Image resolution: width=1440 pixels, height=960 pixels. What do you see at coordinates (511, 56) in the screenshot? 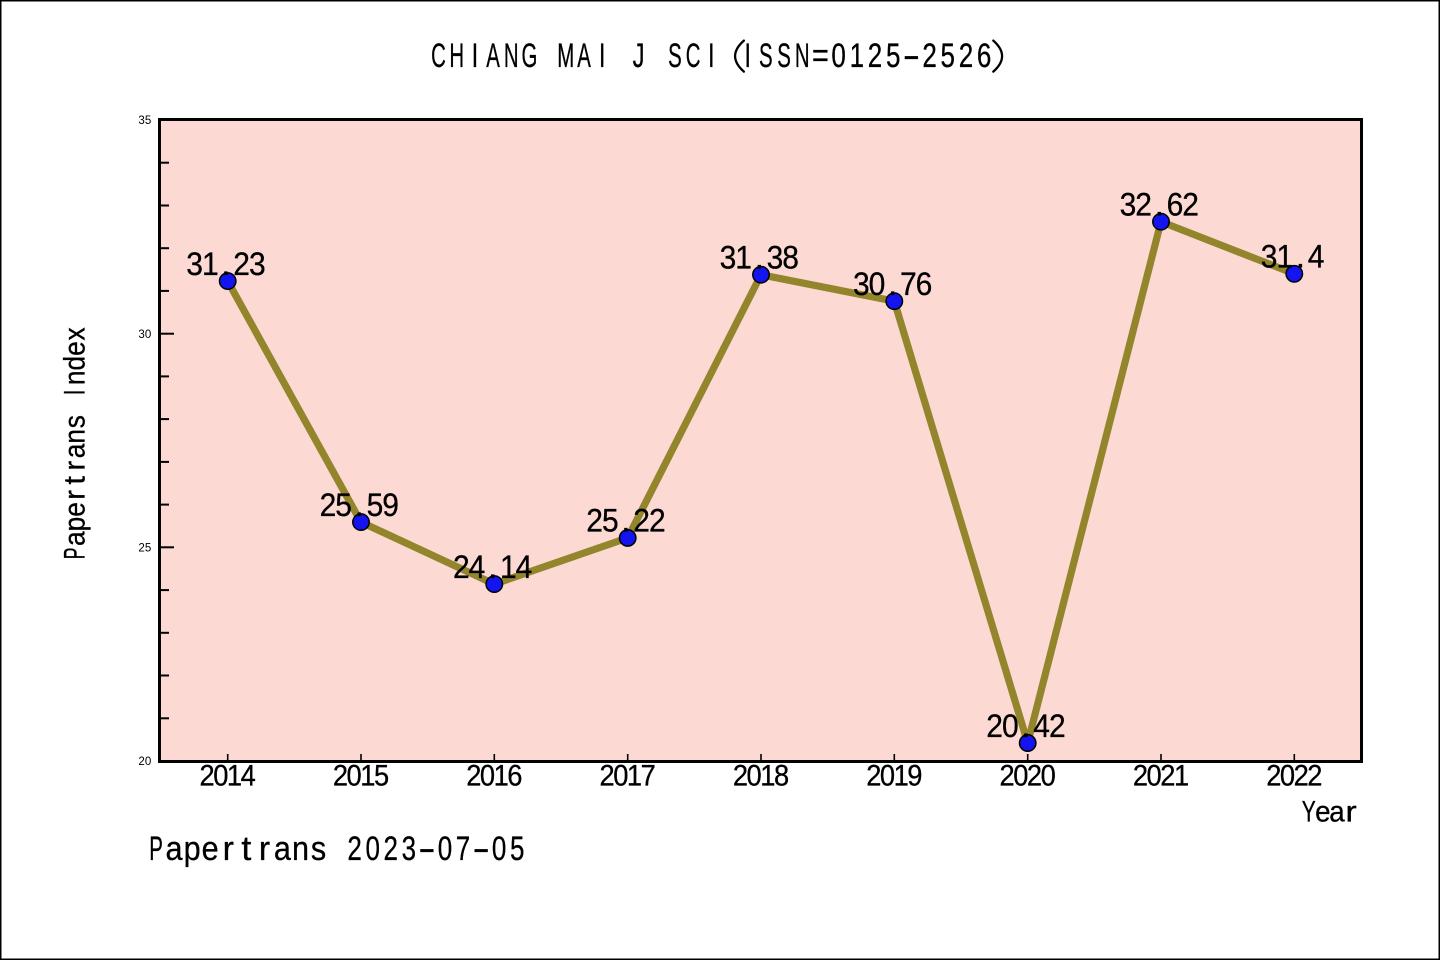
I see `svg-text: N` at bounding box center [511, 56].